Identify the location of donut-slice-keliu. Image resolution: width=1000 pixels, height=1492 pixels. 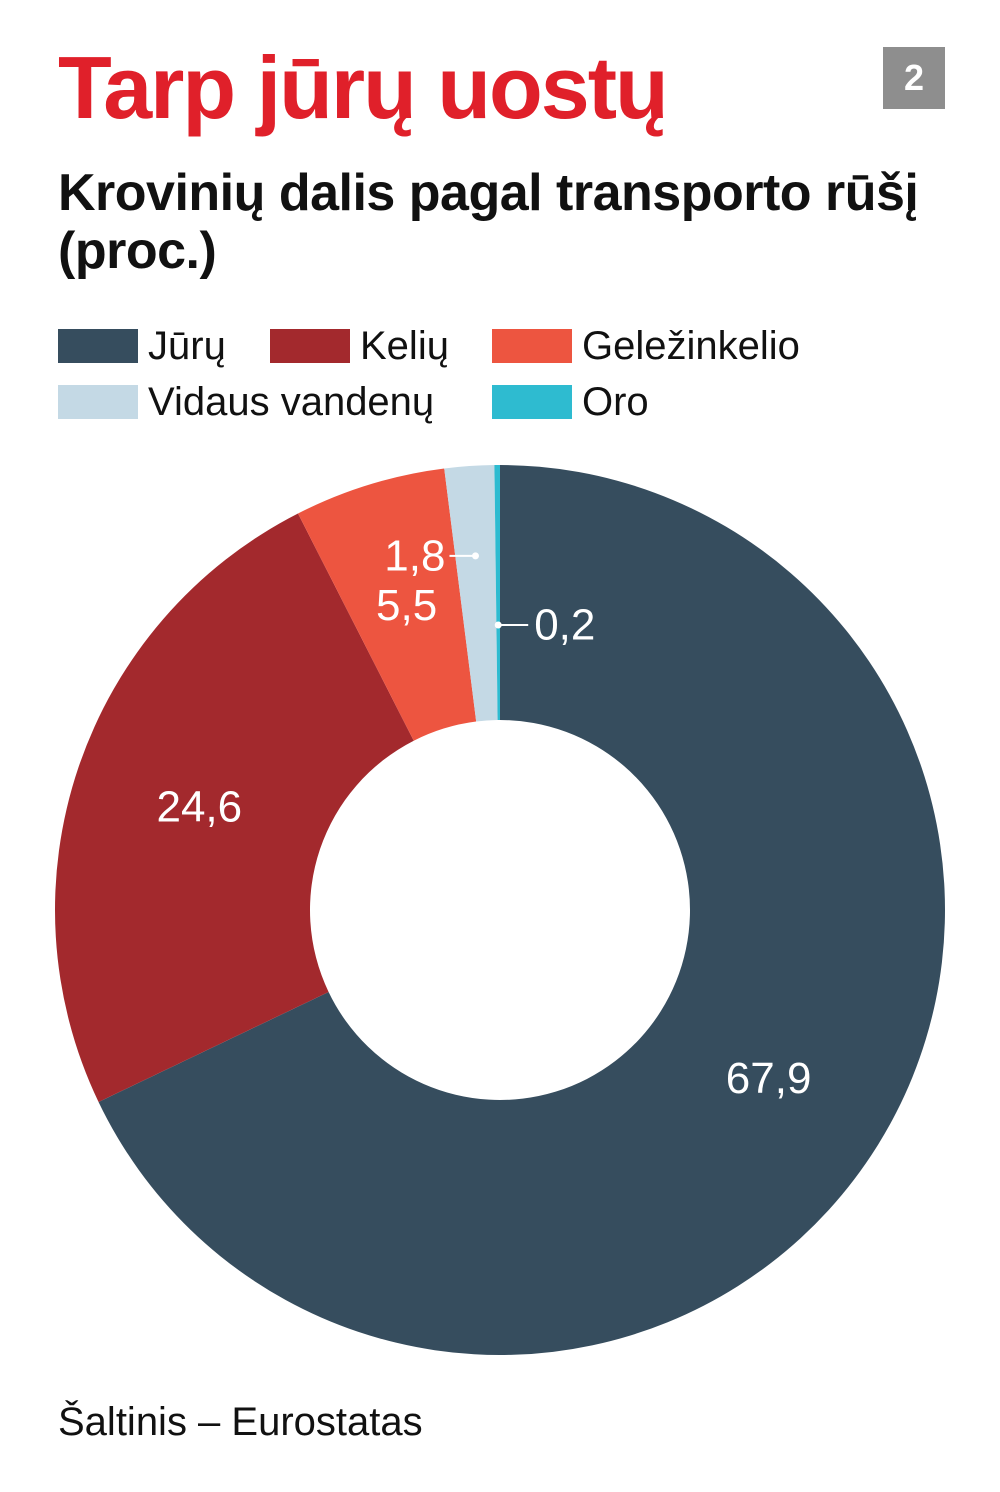
(234, 807).